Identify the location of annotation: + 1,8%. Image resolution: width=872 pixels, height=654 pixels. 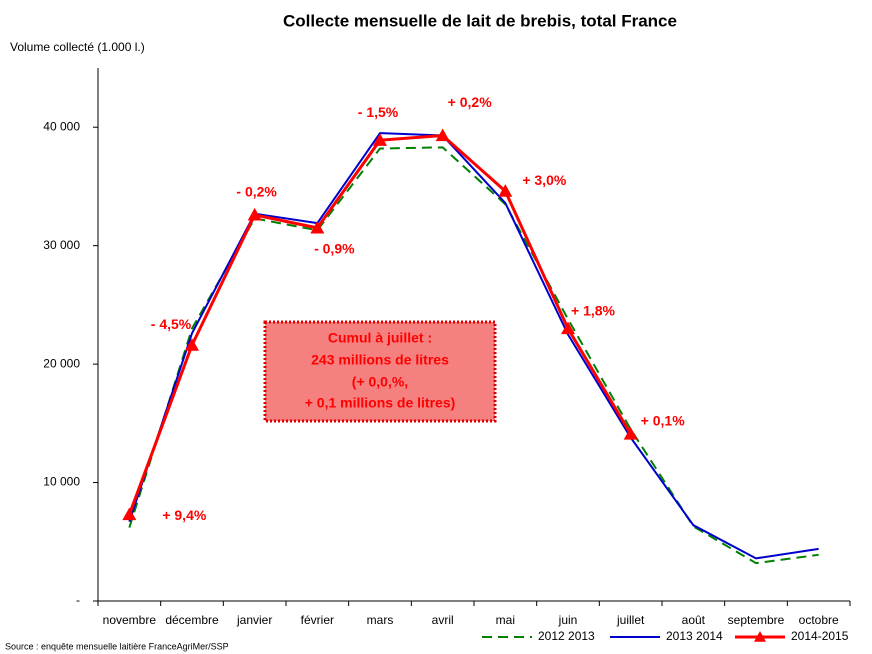
(593, 310).